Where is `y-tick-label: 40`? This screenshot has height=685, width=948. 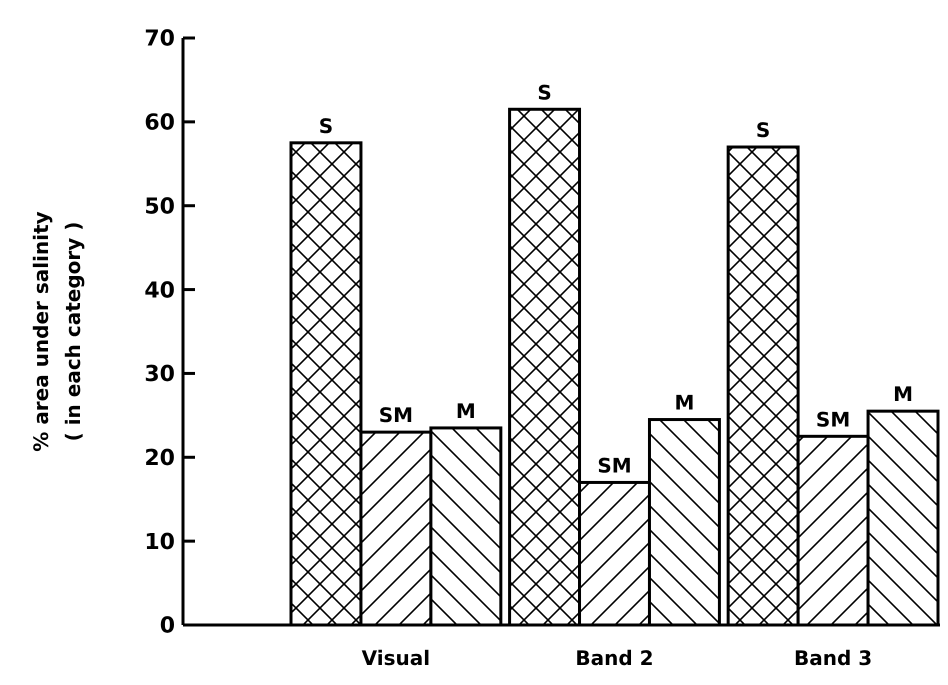
y-tick-label: 40 is located at coordinates (159, 291).